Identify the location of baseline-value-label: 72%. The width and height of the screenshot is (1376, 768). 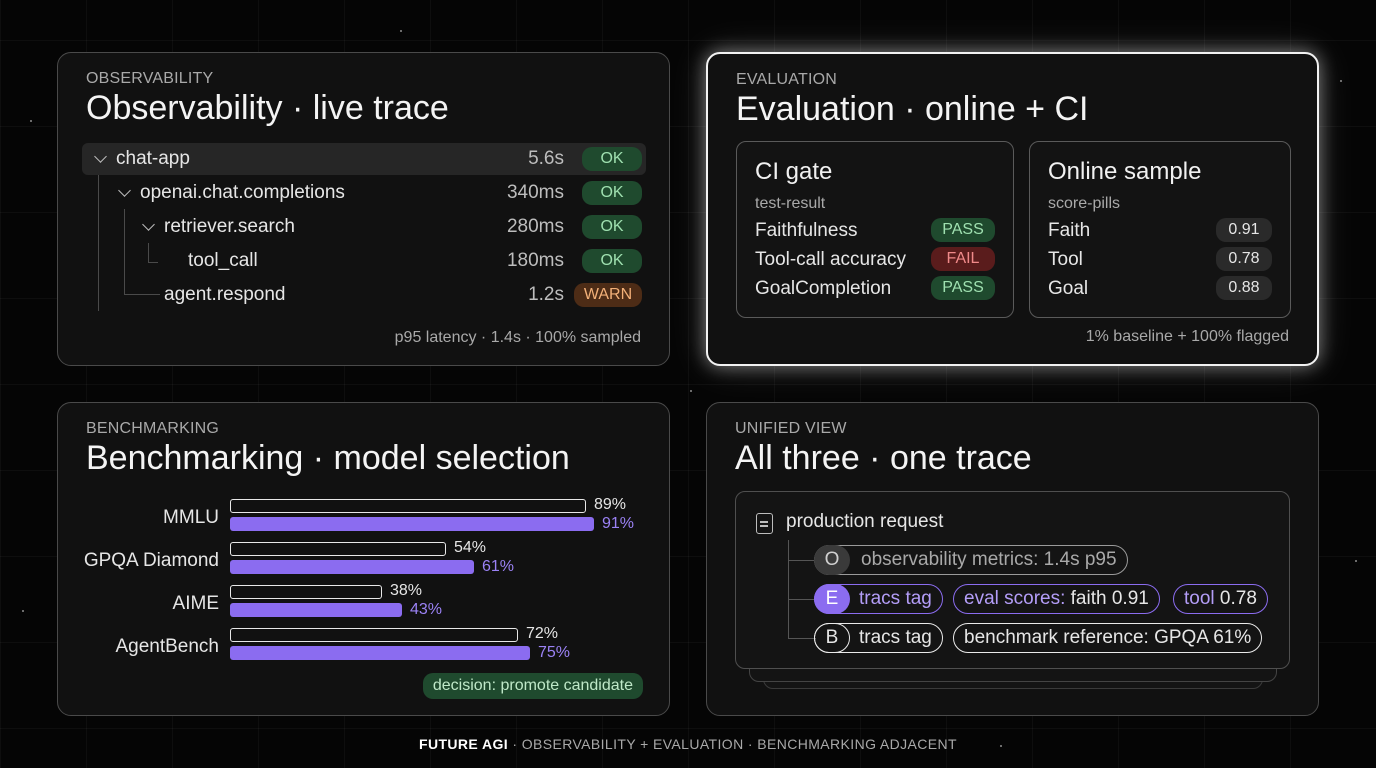
(542, 633).